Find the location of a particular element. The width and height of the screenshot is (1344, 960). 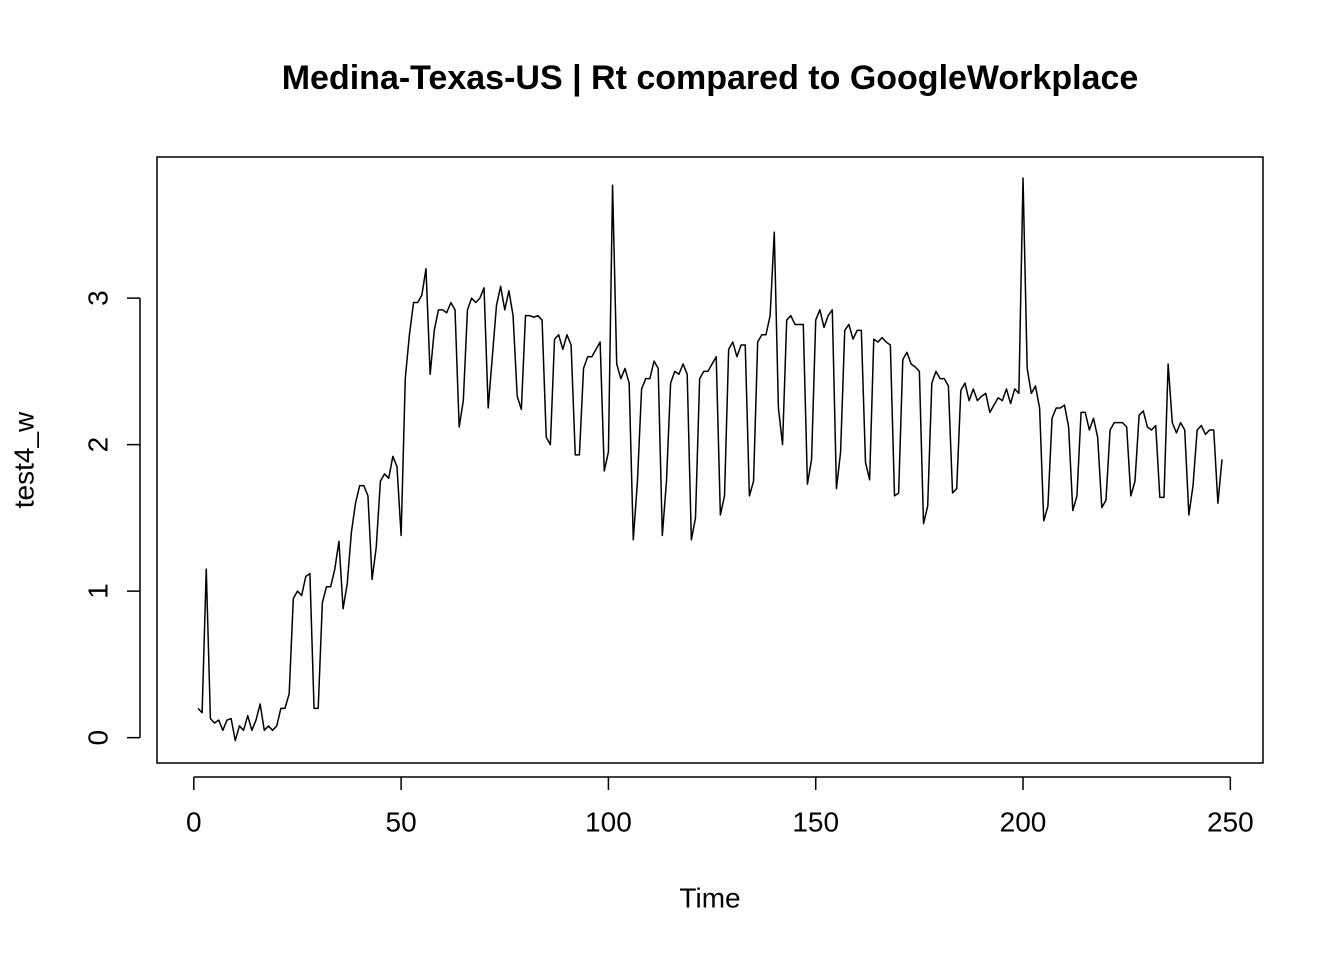

y-tick-label: 3 is located at coordinates (97, 298).